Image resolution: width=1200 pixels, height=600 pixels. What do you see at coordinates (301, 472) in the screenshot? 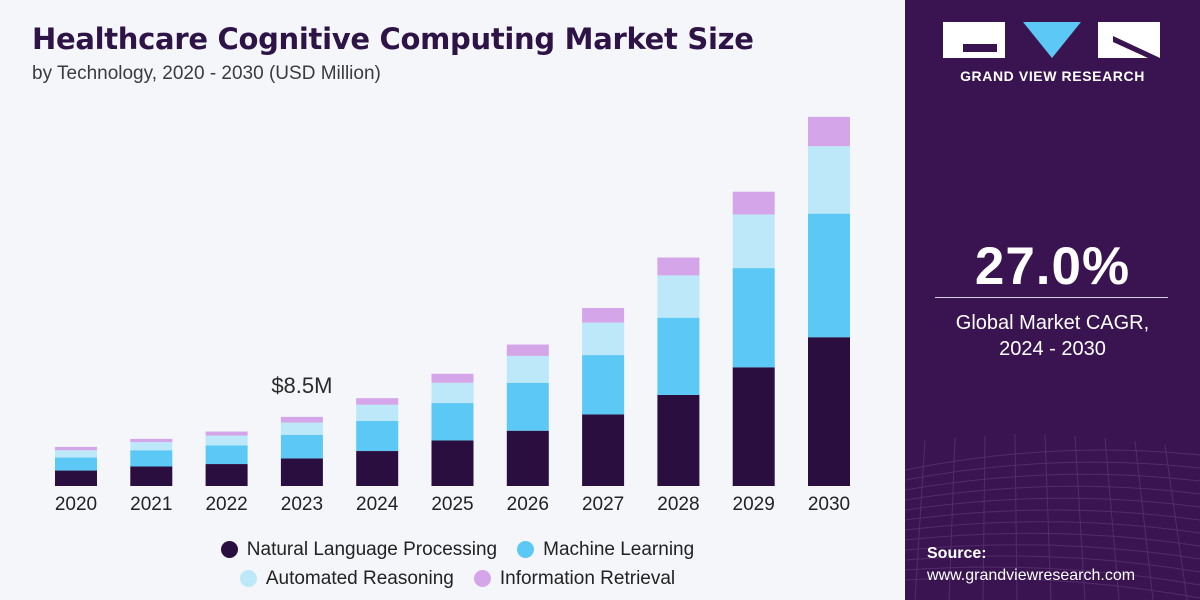
I see `bar-segment-nlp-2023` at bounding box center [301, 472].